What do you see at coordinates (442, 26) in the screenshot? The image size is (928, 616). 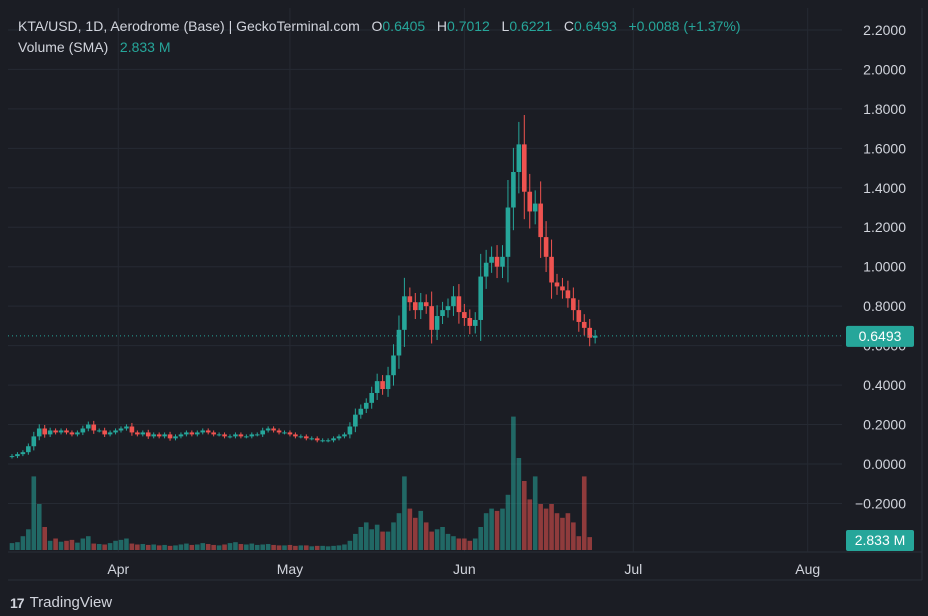 I see `high-label: H` at bounding box center [442, 26].